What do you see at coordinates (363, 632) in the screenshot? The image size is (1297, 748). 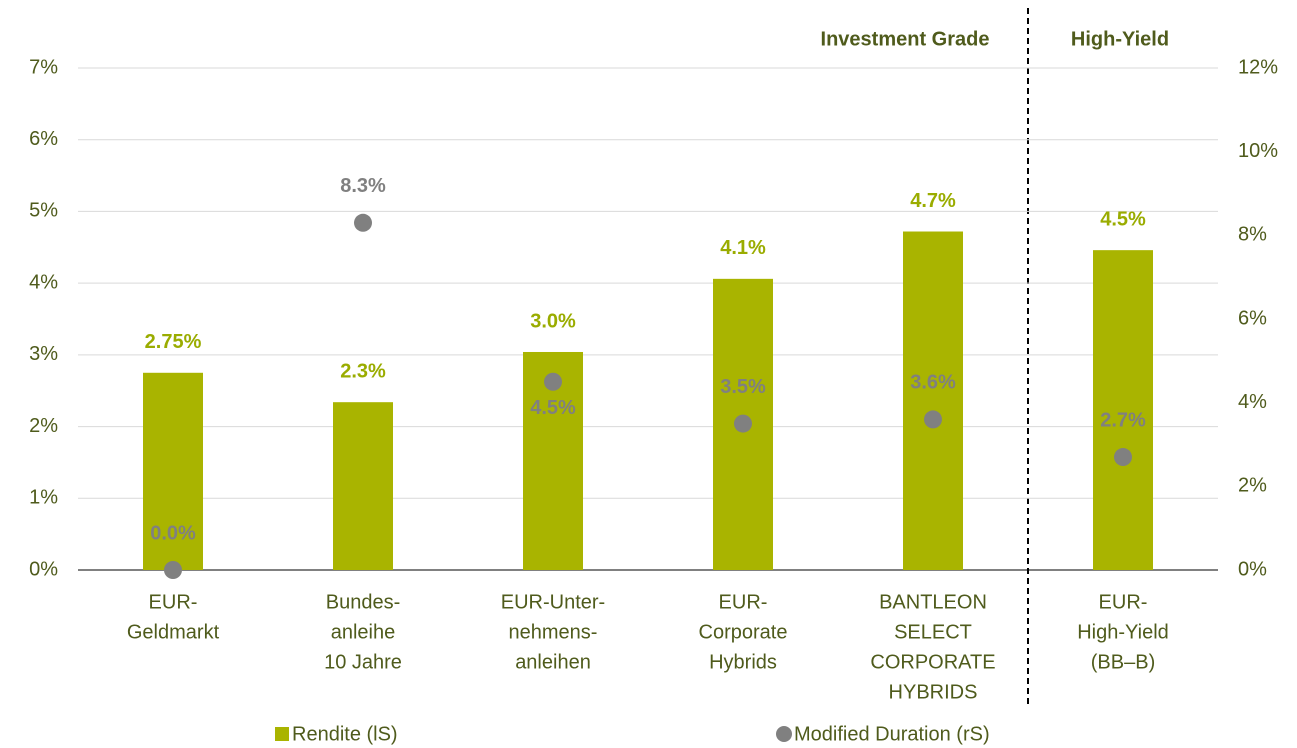 I see `x-tick-label: anleihe` at bounding box center [363, 632].